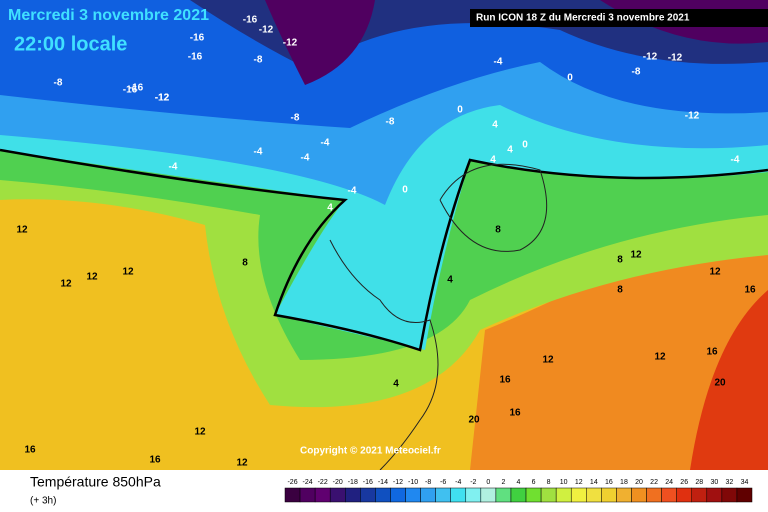  Describe the element at coordinates (564, 482) in the screenshot. I see `colorbar-label: 10` at that location.